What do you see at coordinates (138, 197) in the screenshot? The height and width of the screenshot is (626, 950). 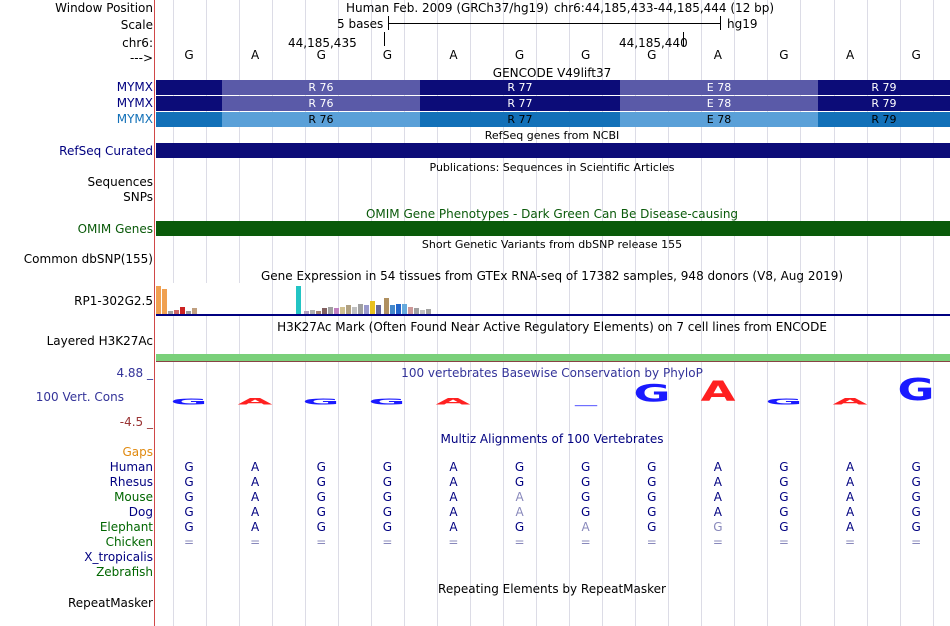 I see `snps-track-label: SNPs` at bounding box center [138, 197].